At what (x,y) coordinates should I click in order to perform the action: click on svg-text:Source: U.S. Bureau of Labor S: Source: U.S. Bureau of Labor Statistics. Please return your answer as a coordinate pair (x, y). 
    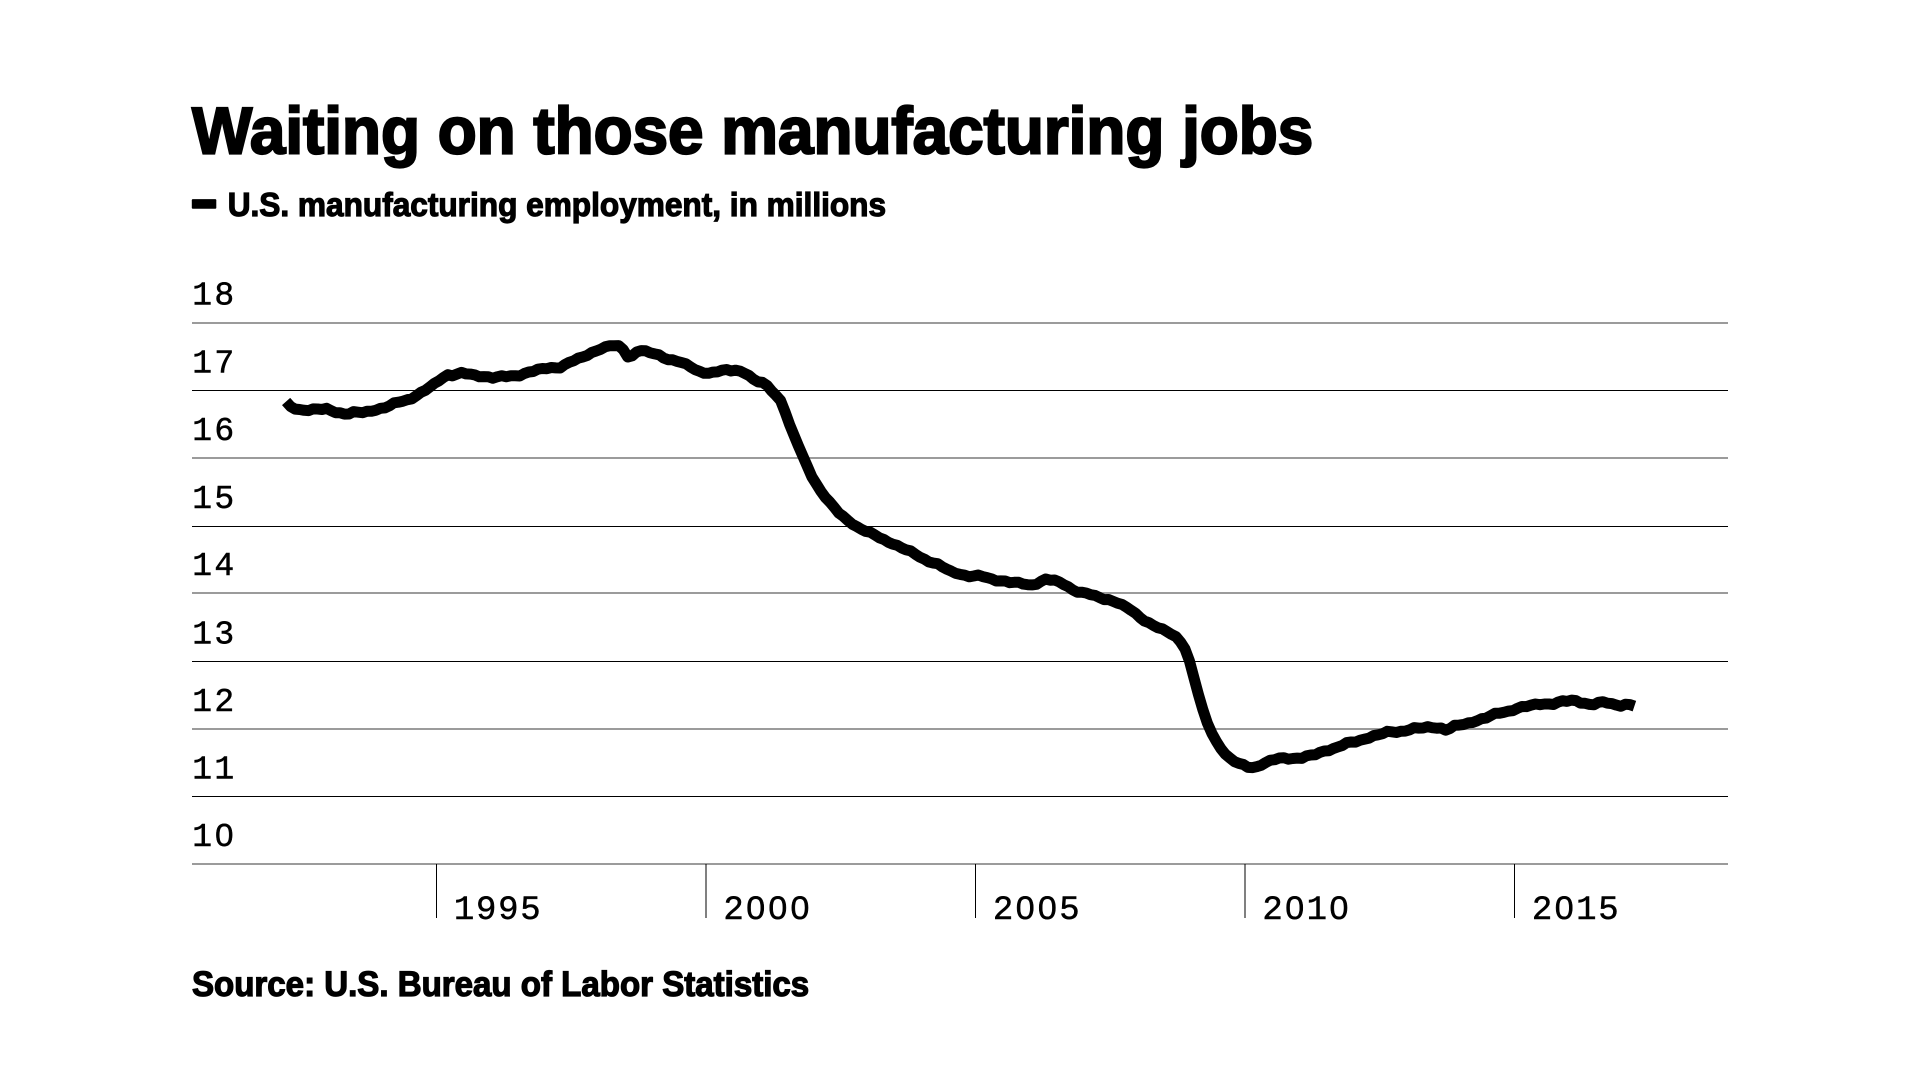
    Looking at the image, I should click on (500, 984).